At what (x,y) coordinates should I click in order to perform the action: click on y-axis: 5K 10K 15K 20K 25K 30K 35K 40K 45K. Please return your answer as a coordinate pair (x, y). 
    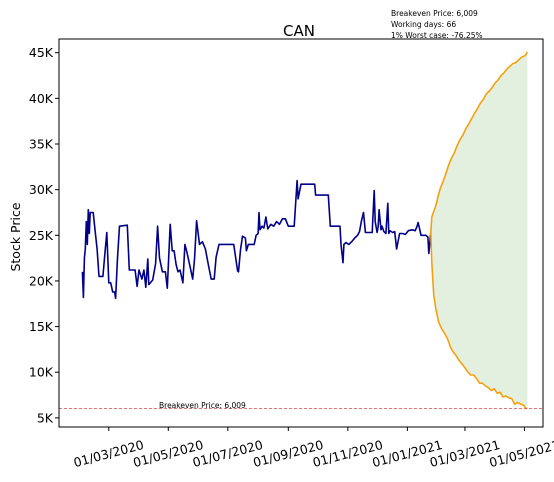
    Looking at the image, I should click on (44, 235).